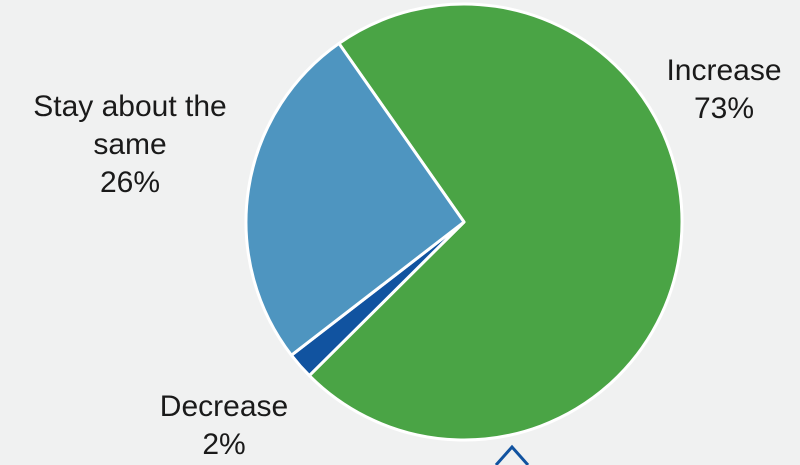 This screenshot has height=465, width=800. What do you see at coordinates (224, 426) in the screenshot?
I see `label-decrease: Decrease 2%` at bounding box center [224, 426].